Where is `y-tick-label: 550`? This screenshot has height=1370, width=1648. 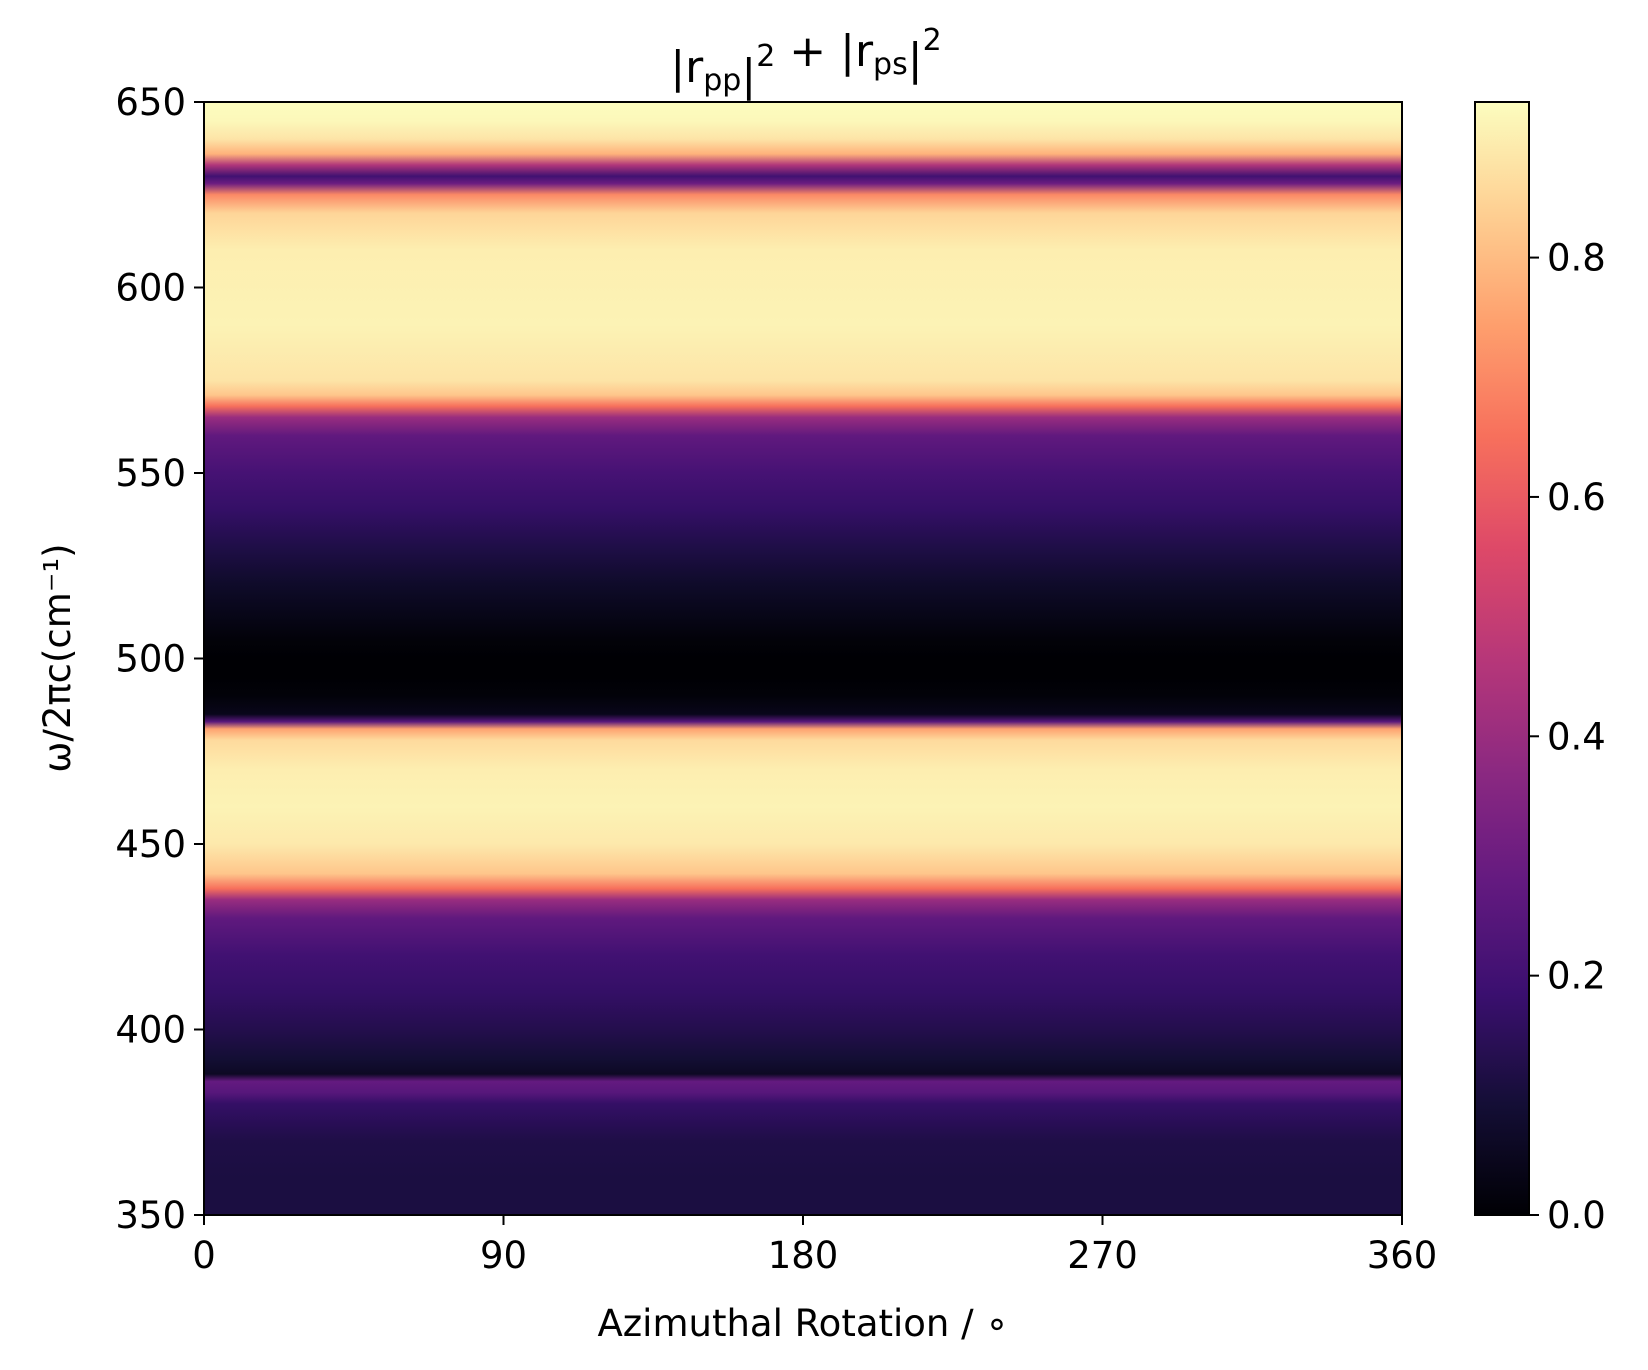
y-tick-label: 550 is located at coordinates (150, 473).